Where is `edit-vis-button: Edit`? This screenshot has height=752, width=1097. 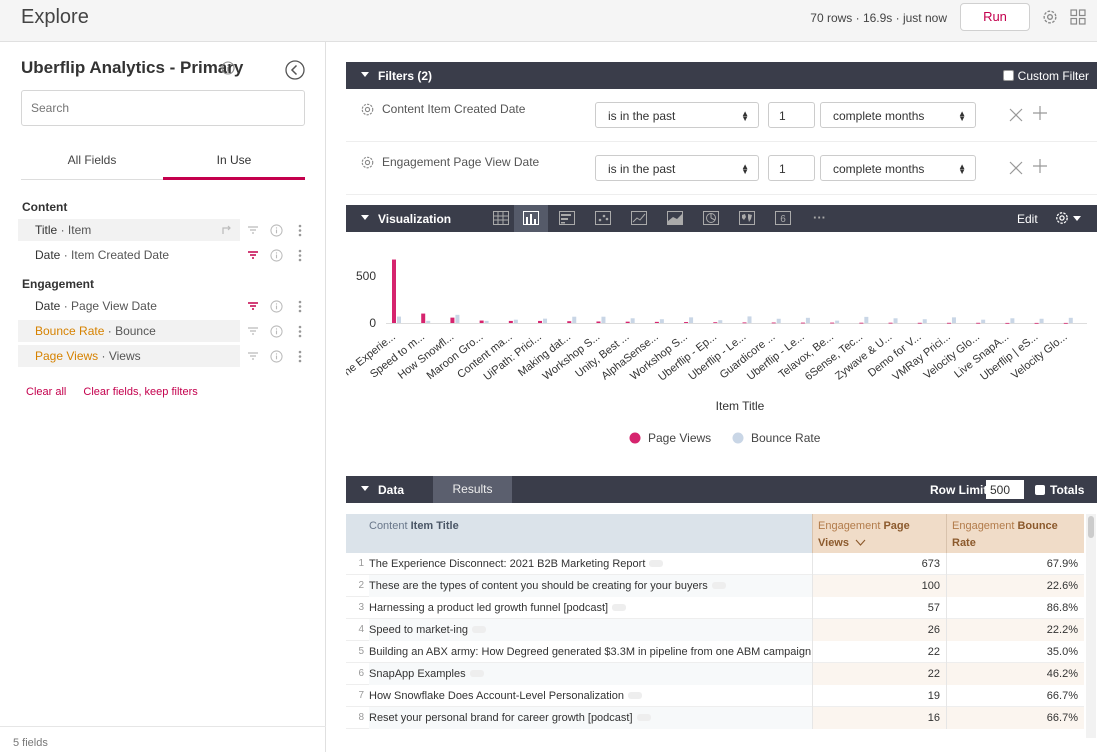 edit-vis-button: Edit is located at coordinates (1027, 219).